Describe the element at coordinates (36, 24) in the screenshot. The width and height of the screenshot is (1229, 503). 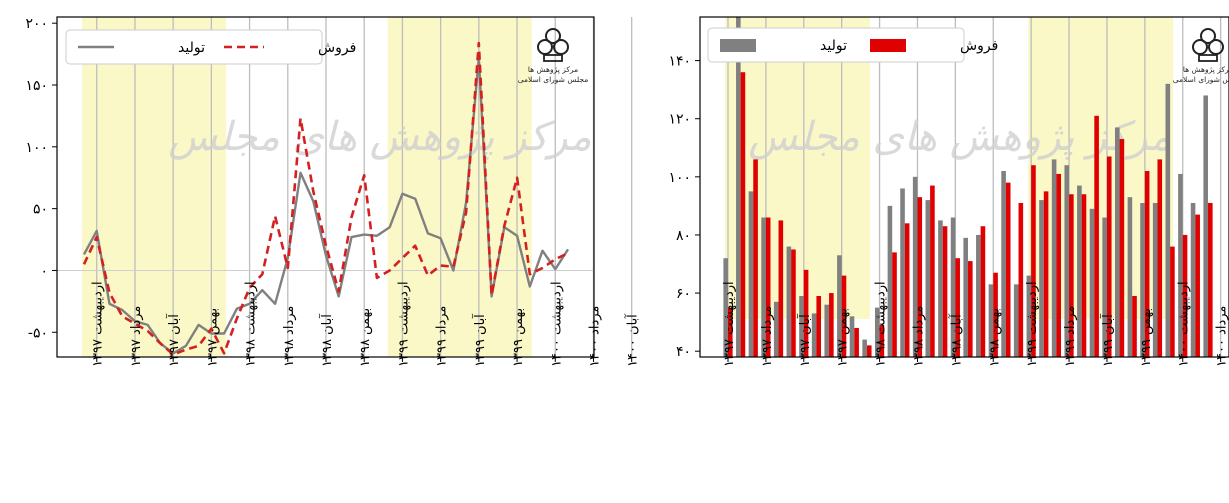
I see `y-tick-label: ۲۰۰` at that location.